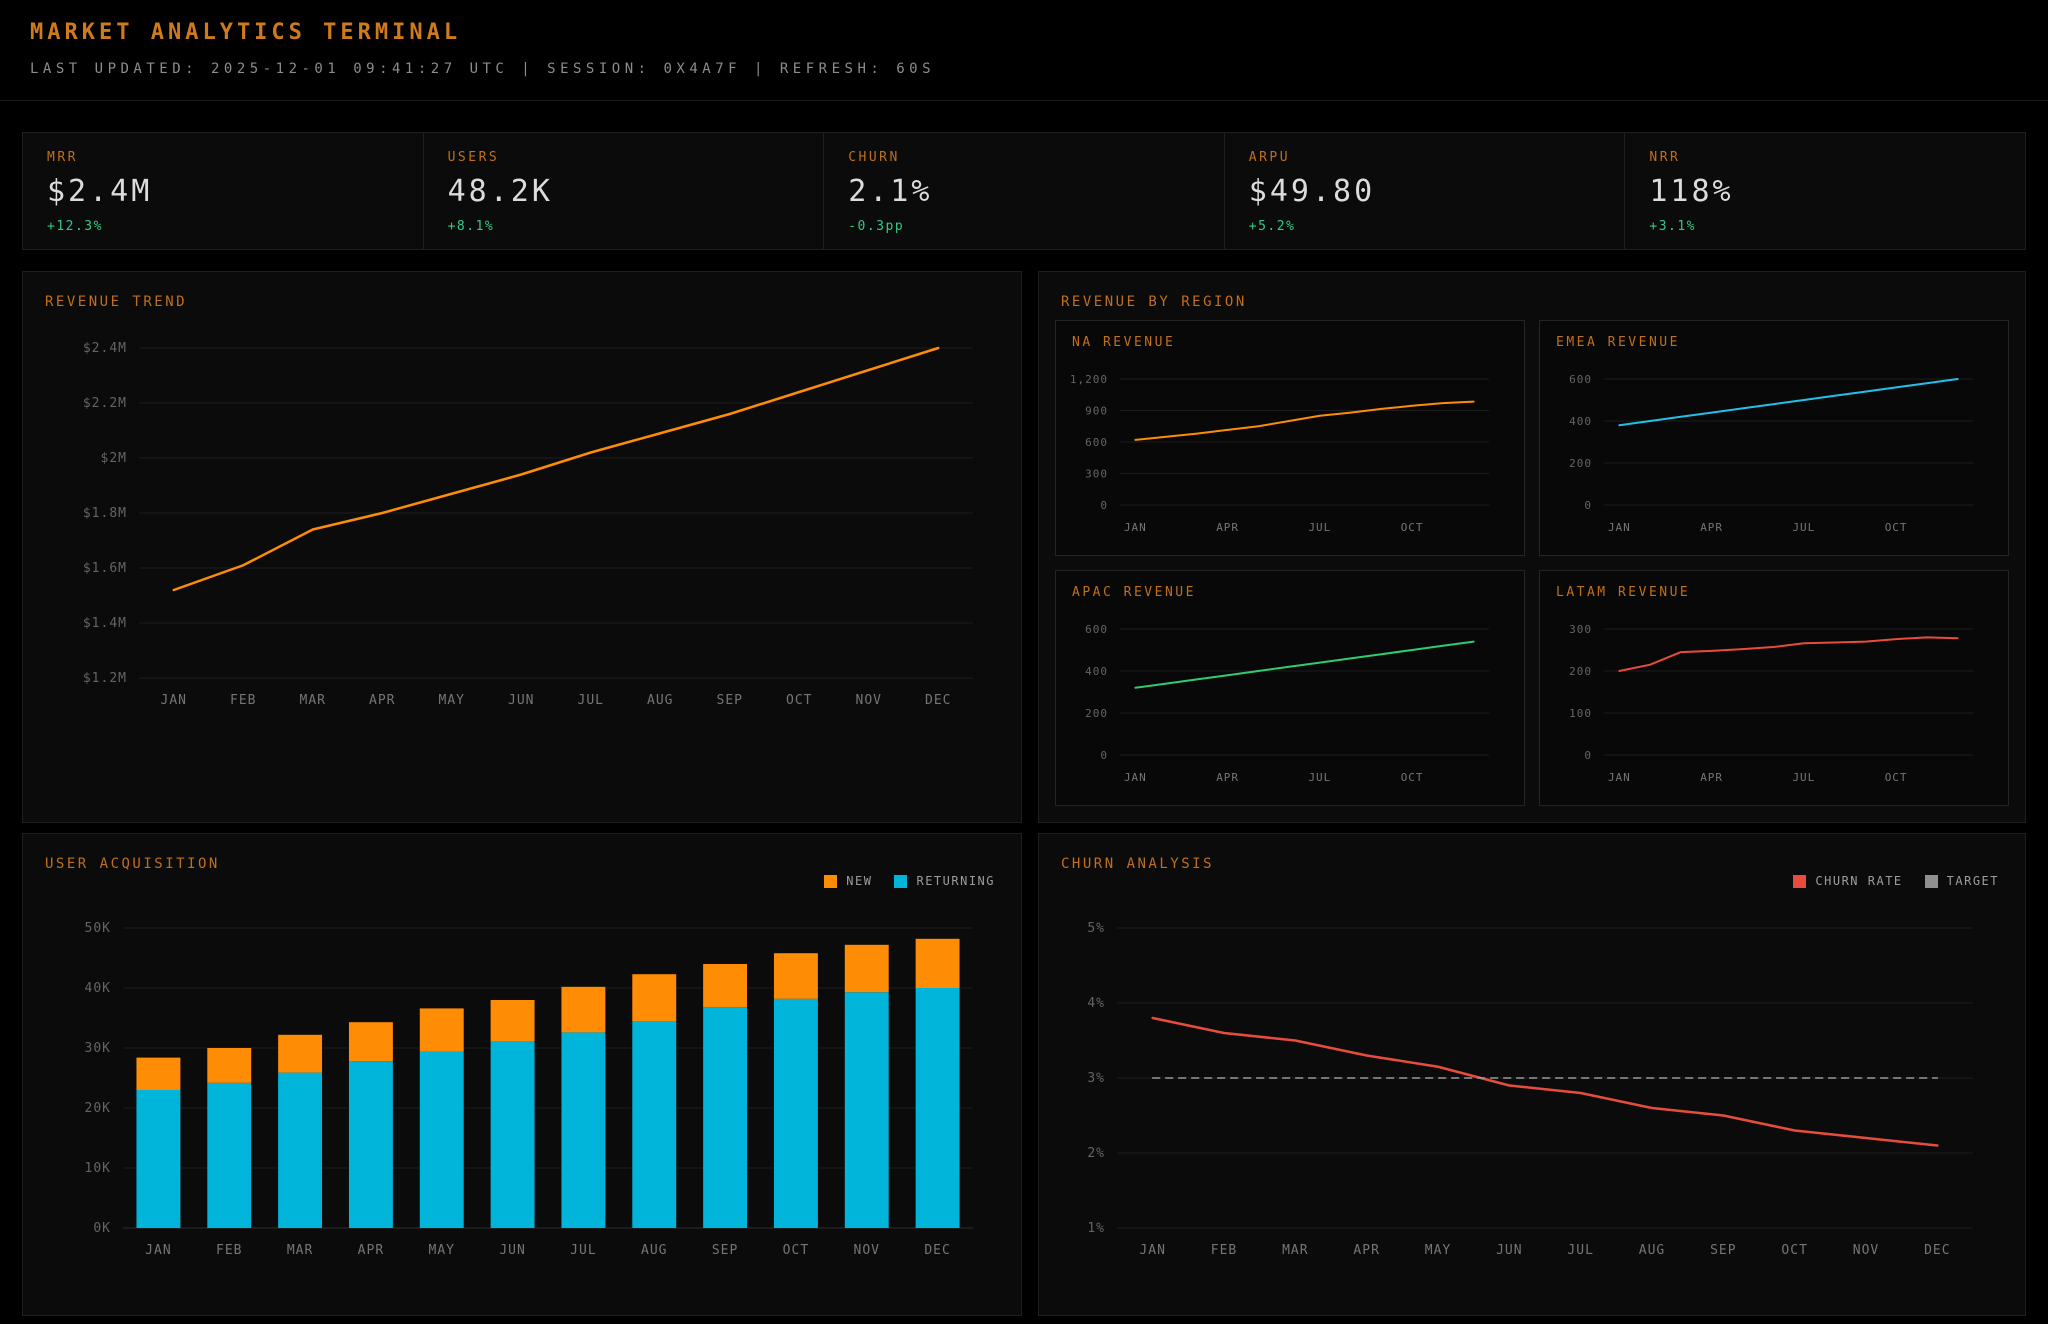 This screenshot has height=1324, width=2048. Describe the element at coordinates (1424, 191) in the screenshot. I see `kpi-card-arpu: ARPU $49.80 +5.2%` at that location.